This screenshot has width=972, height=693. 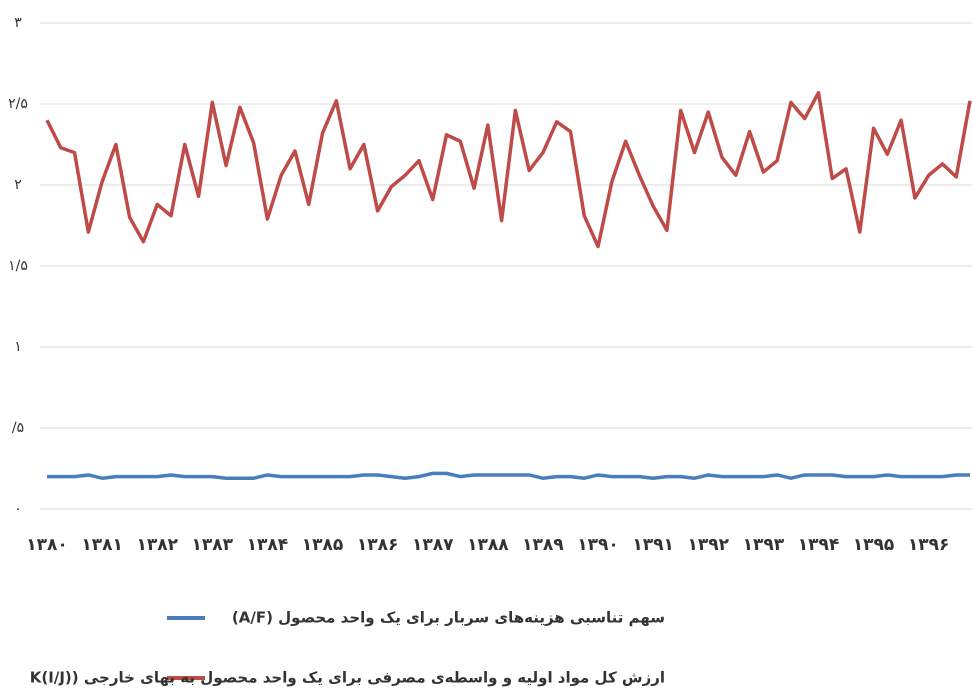 I want to click on y-tick-label: ۲, so click(x=18, y=185).